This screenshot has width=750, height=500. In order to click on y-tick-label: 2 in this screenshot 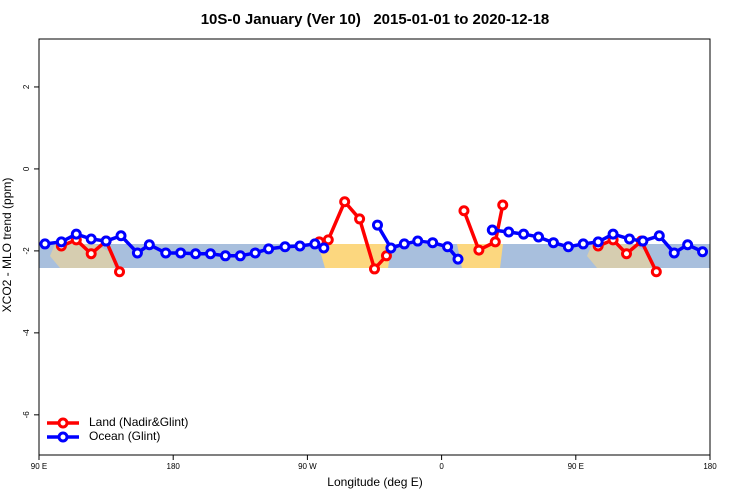, I will do `click(26, 86)`.